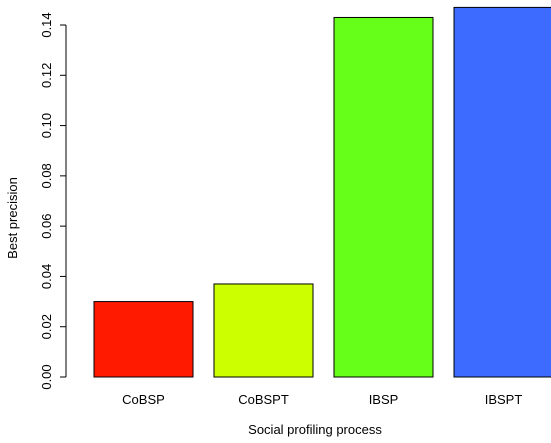  I want to click on y-tick-label: 0.04, so click(46, 276).